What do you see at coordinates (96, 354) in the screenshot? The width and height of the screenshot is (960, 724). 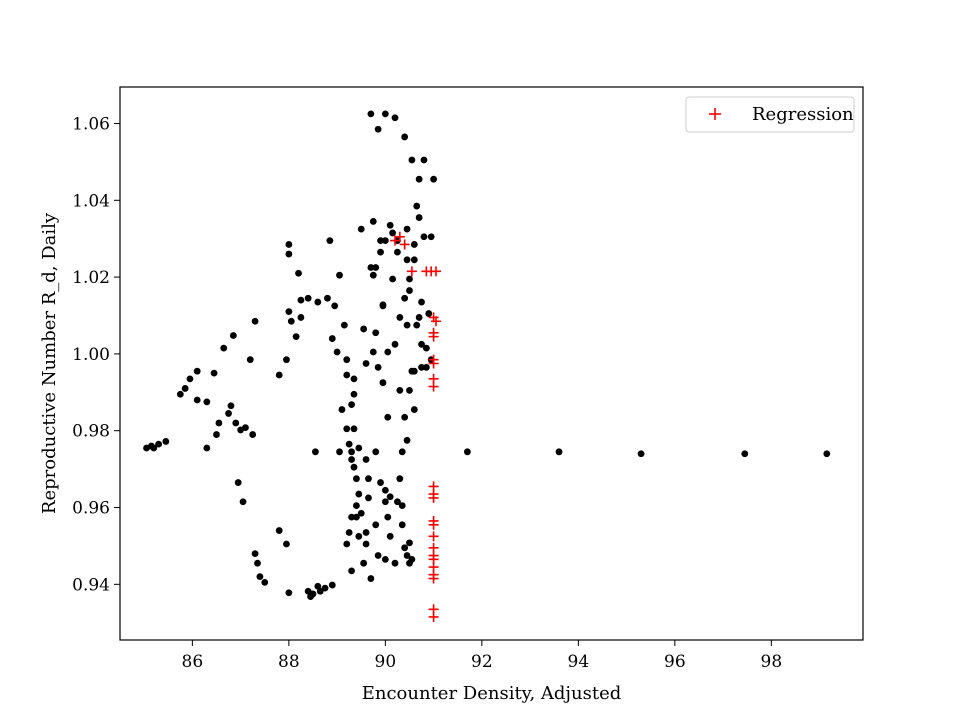 I see `y-axis-ticks: 0.94 0.96 0.98 1.00 1.02 1.04 1.06` at bounding box center [96, 354].